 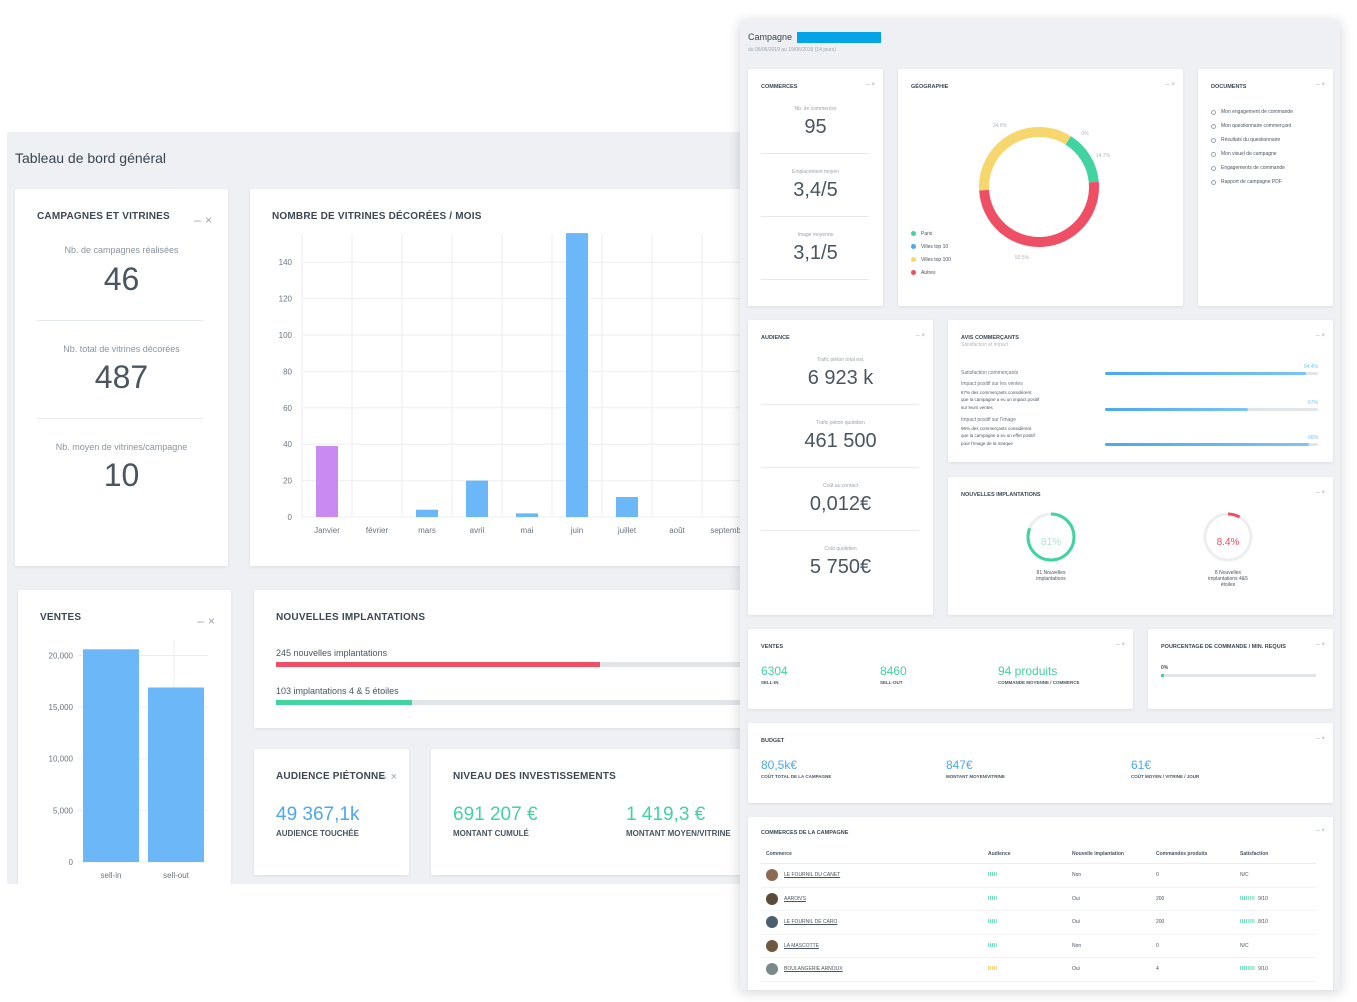 I want to click on progress-fill, so click(x=1207, y=444).